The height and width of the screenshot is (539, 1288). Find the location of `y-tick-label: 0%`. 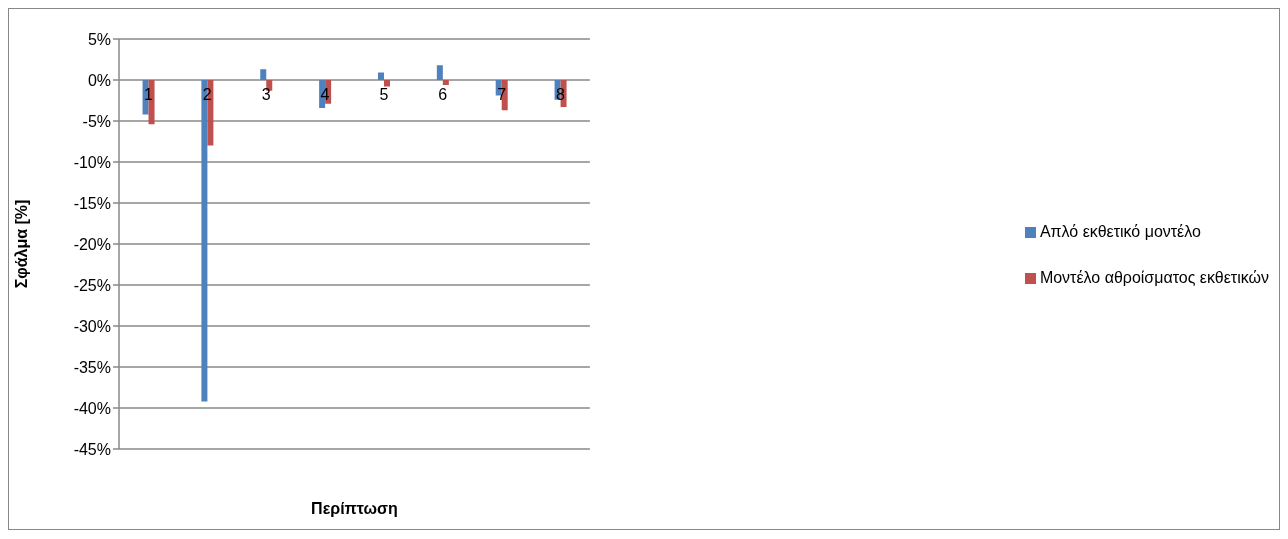

y-tick-label: 0% is located at coordinates (99, 80).